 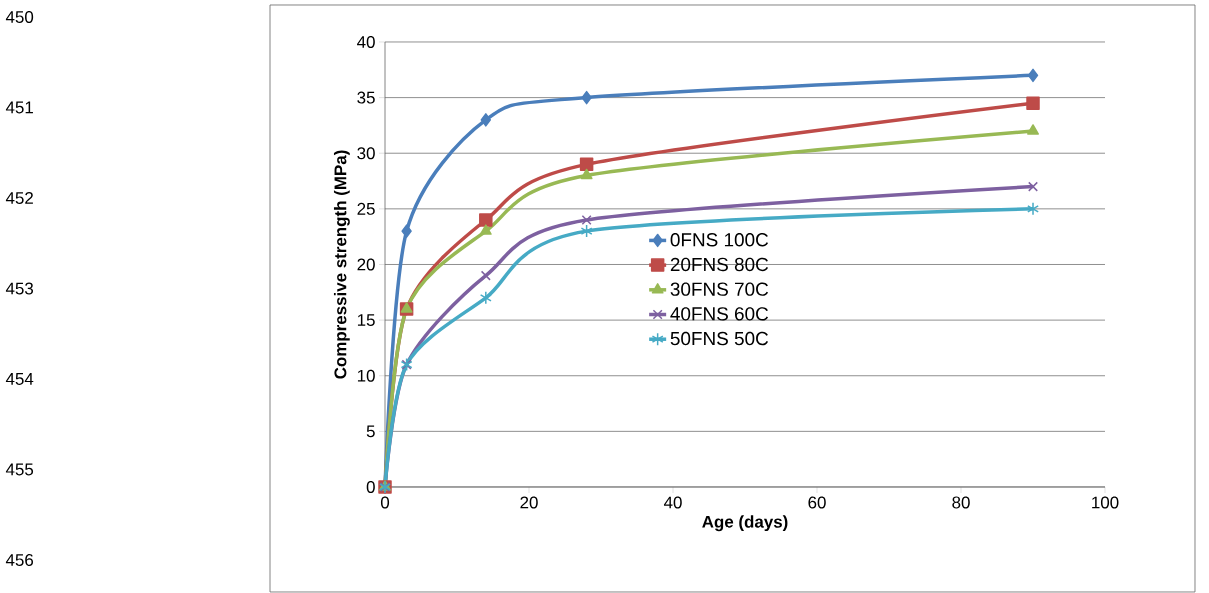 What do you see at coordinates (719, 289) in the screenshot?
I see `legend-label: 30FNS 70C` at bounding box center [719, 289].